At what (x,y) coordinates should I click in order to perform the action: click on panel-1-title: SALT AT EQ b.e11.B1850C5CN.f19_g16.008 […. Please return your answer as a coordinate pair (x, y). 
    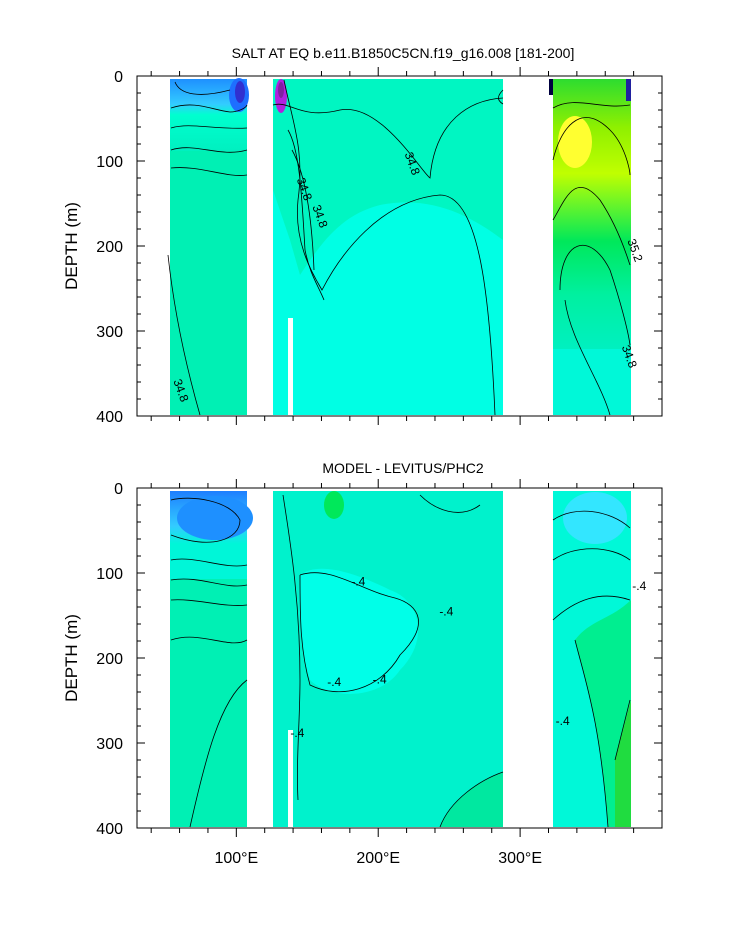
    Looking at the image, I should click on (403, 53).